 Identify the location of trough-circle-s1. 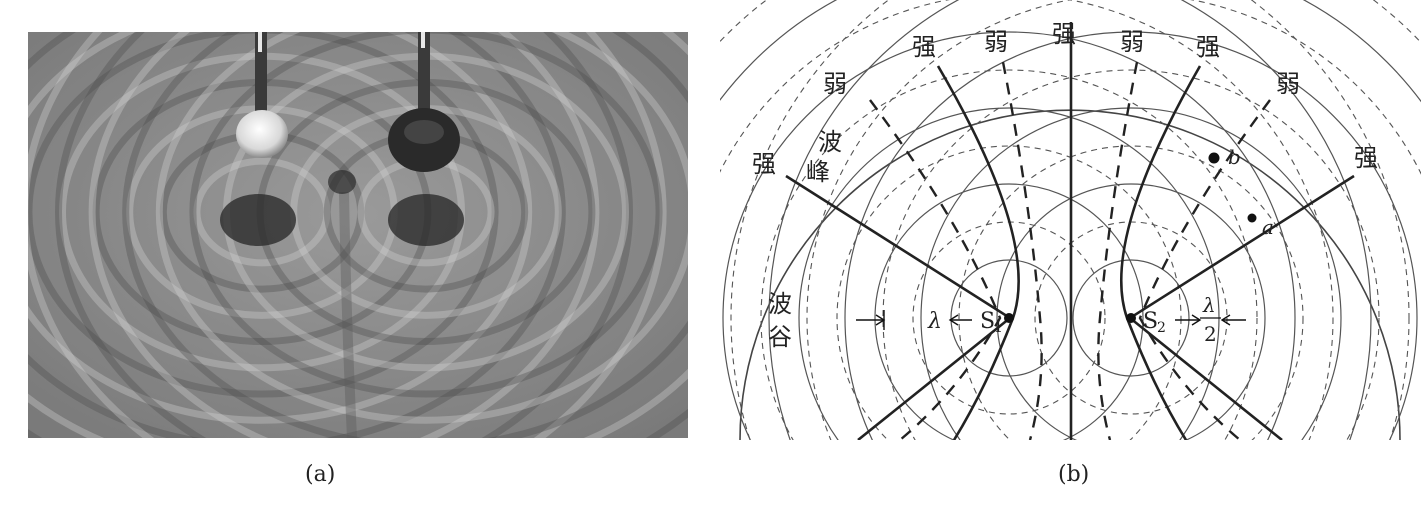
(1009, 292).